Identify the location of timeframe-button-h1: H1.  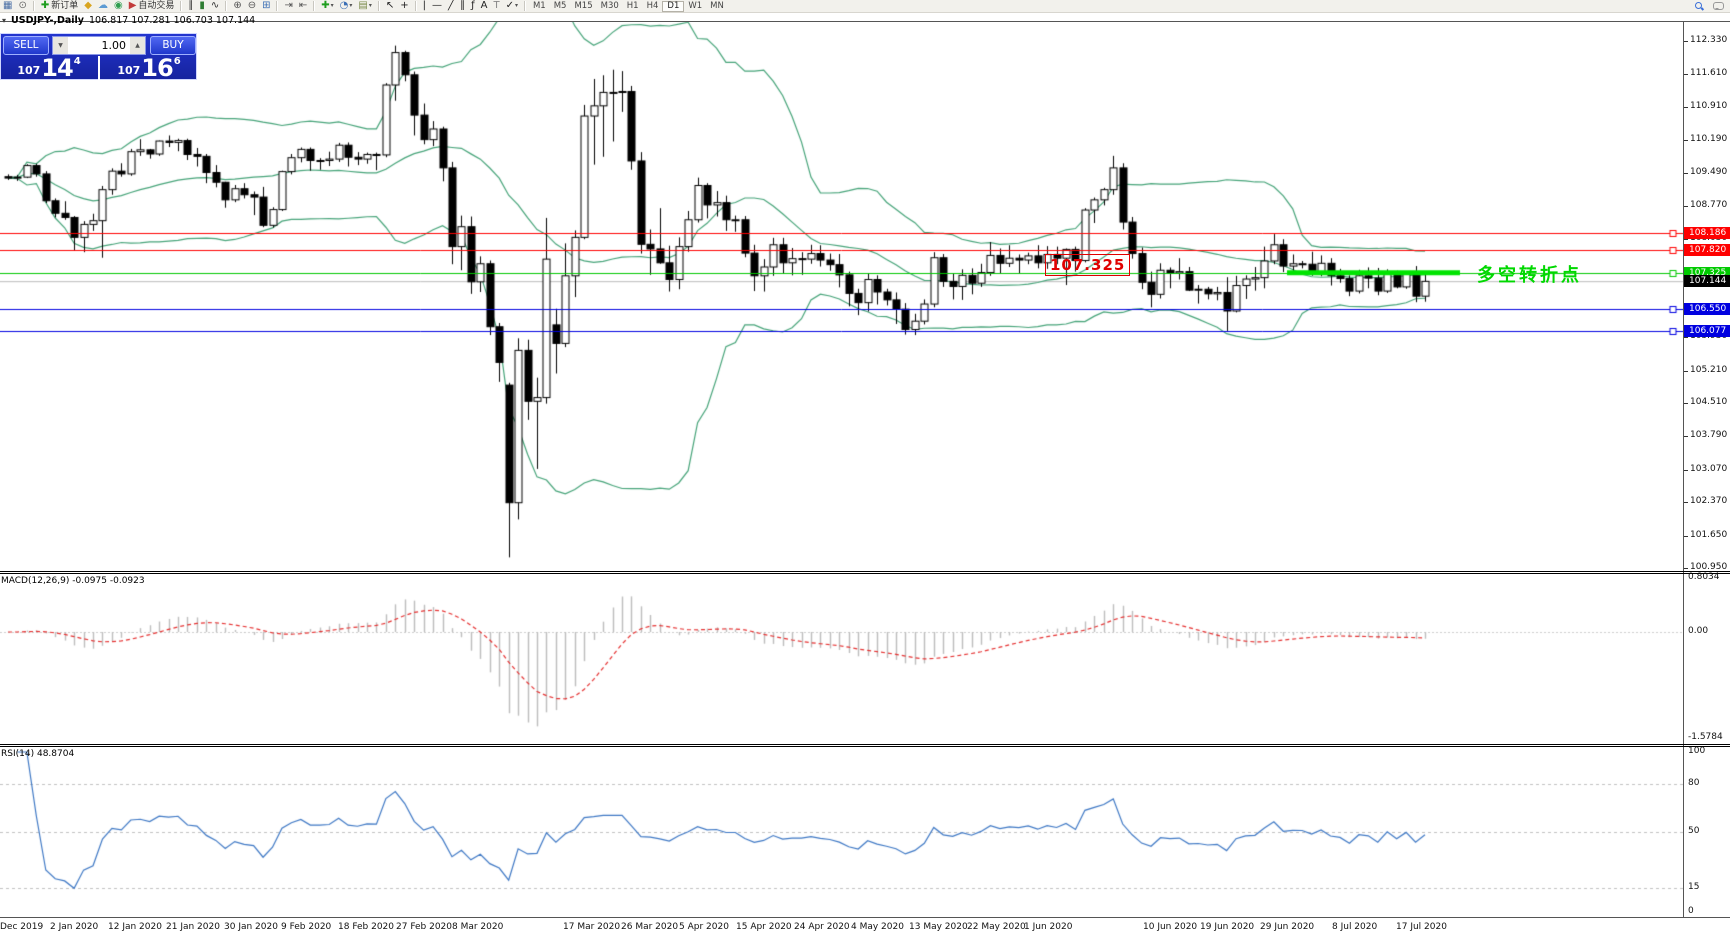
(632, 5).